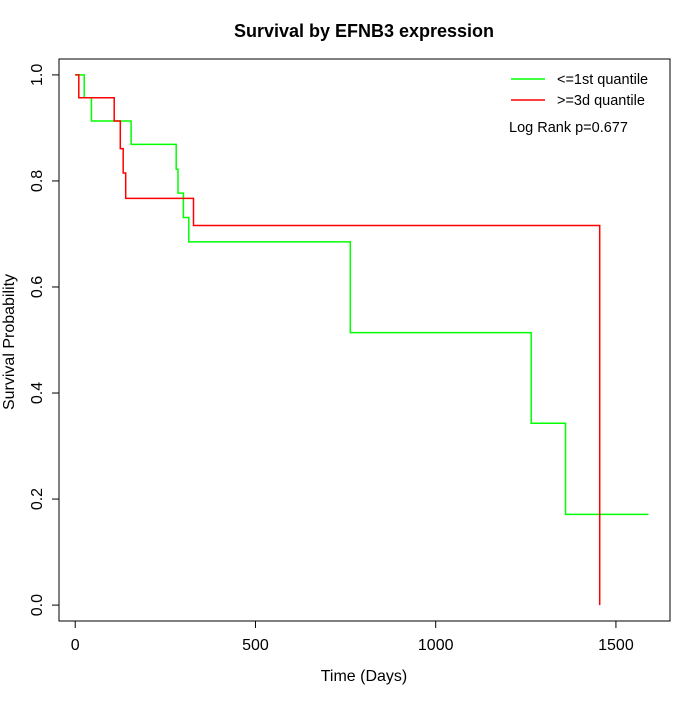 The image size is (700, 705). I want to click on legend-label: >=3d quantile, so click(601, 101).